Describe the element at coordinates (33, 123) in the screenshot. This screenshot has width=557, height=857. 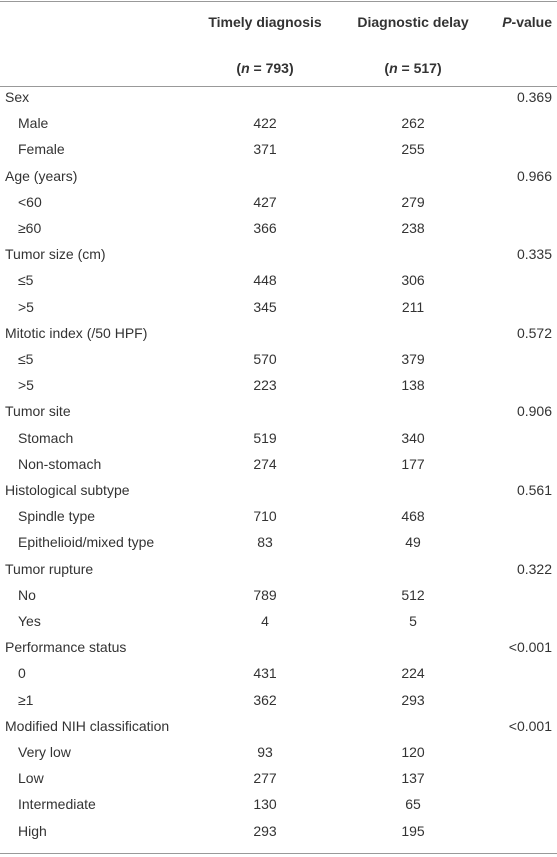
I see `row-label: Male` at that location.